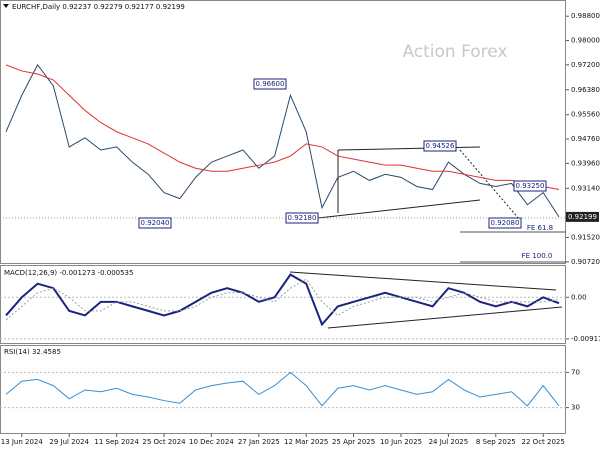 This screenshot has width=600, height=450. I want to click on macd-title: MACD(12,26,9) -0.001273 -0.000535, so click(68, 273).